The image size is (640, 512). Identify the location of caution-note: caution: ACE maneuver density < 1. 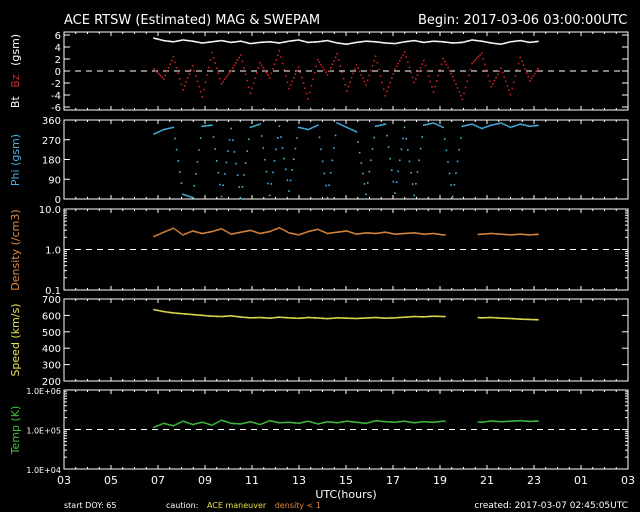
(243, 505).